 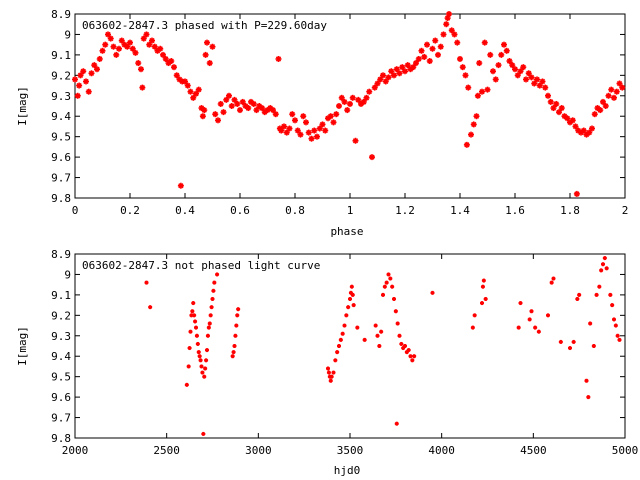 I want to click on x-axis-label: phase, so click(x=346, y=231).